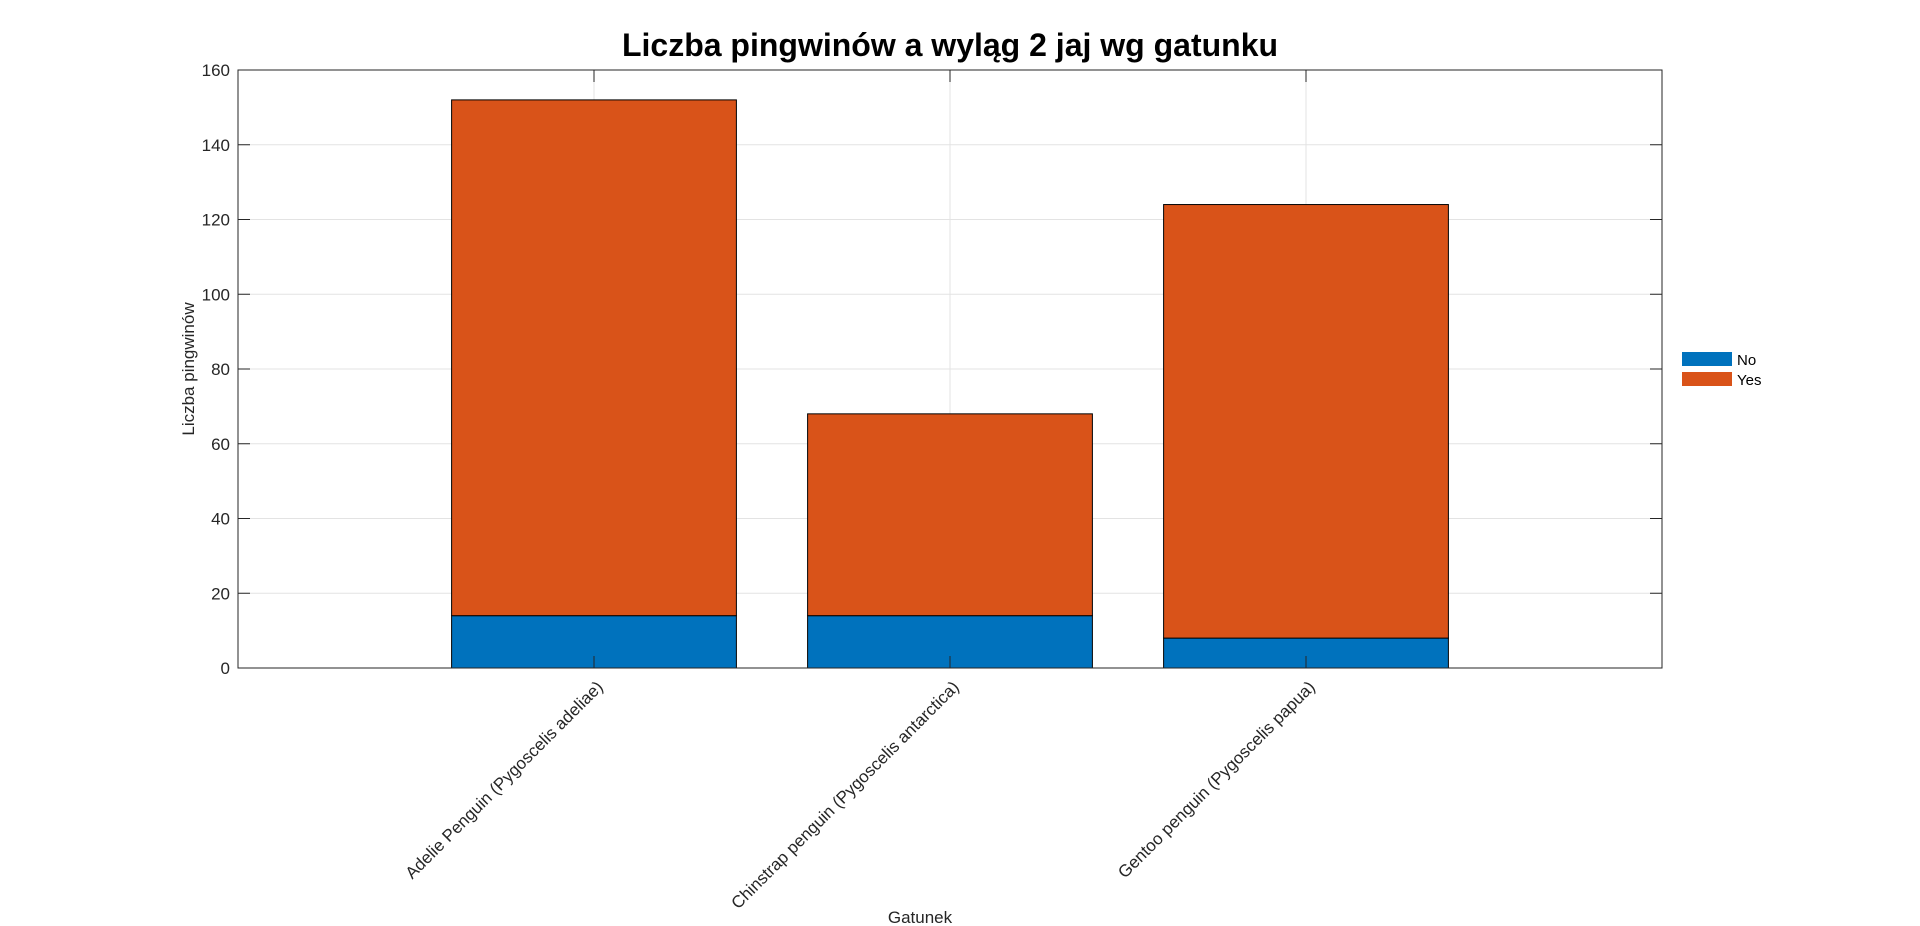 The height and width of the screenshot is (926, 1920). What do you see at coordinates (220, 444) in the screenshot?
I see `y-tick-label: 60` at bounding box center [220, 444].